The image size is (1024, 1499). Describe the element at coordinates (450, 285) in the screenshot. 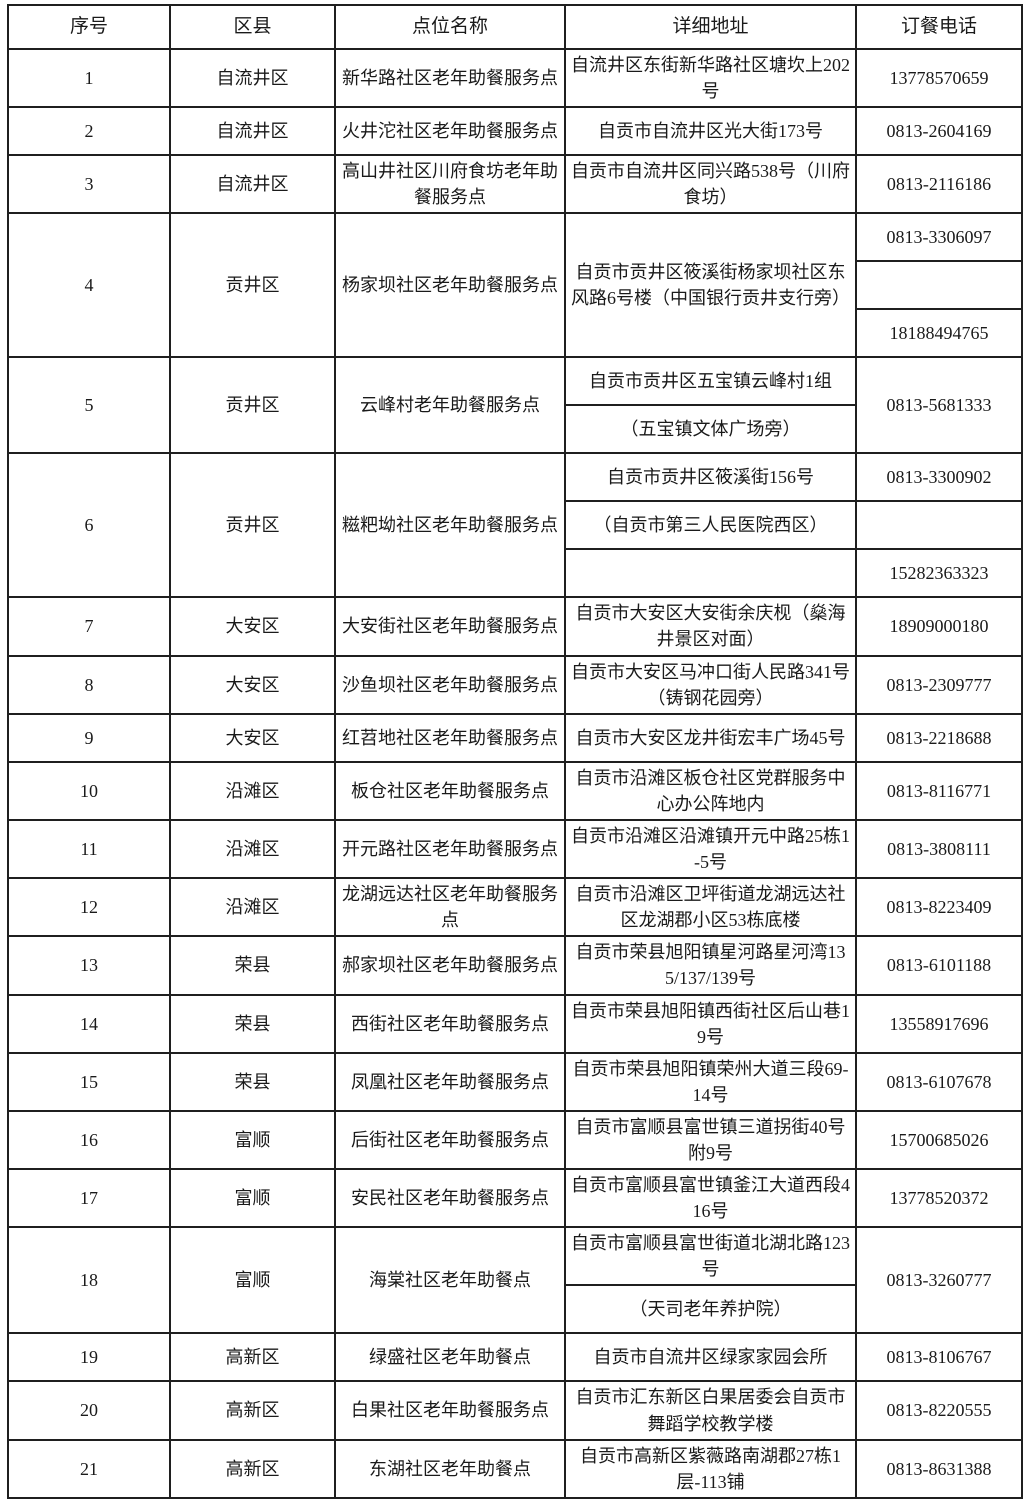

I see `cell-name: 杨家坝社区老年助餐服务点` at that location.